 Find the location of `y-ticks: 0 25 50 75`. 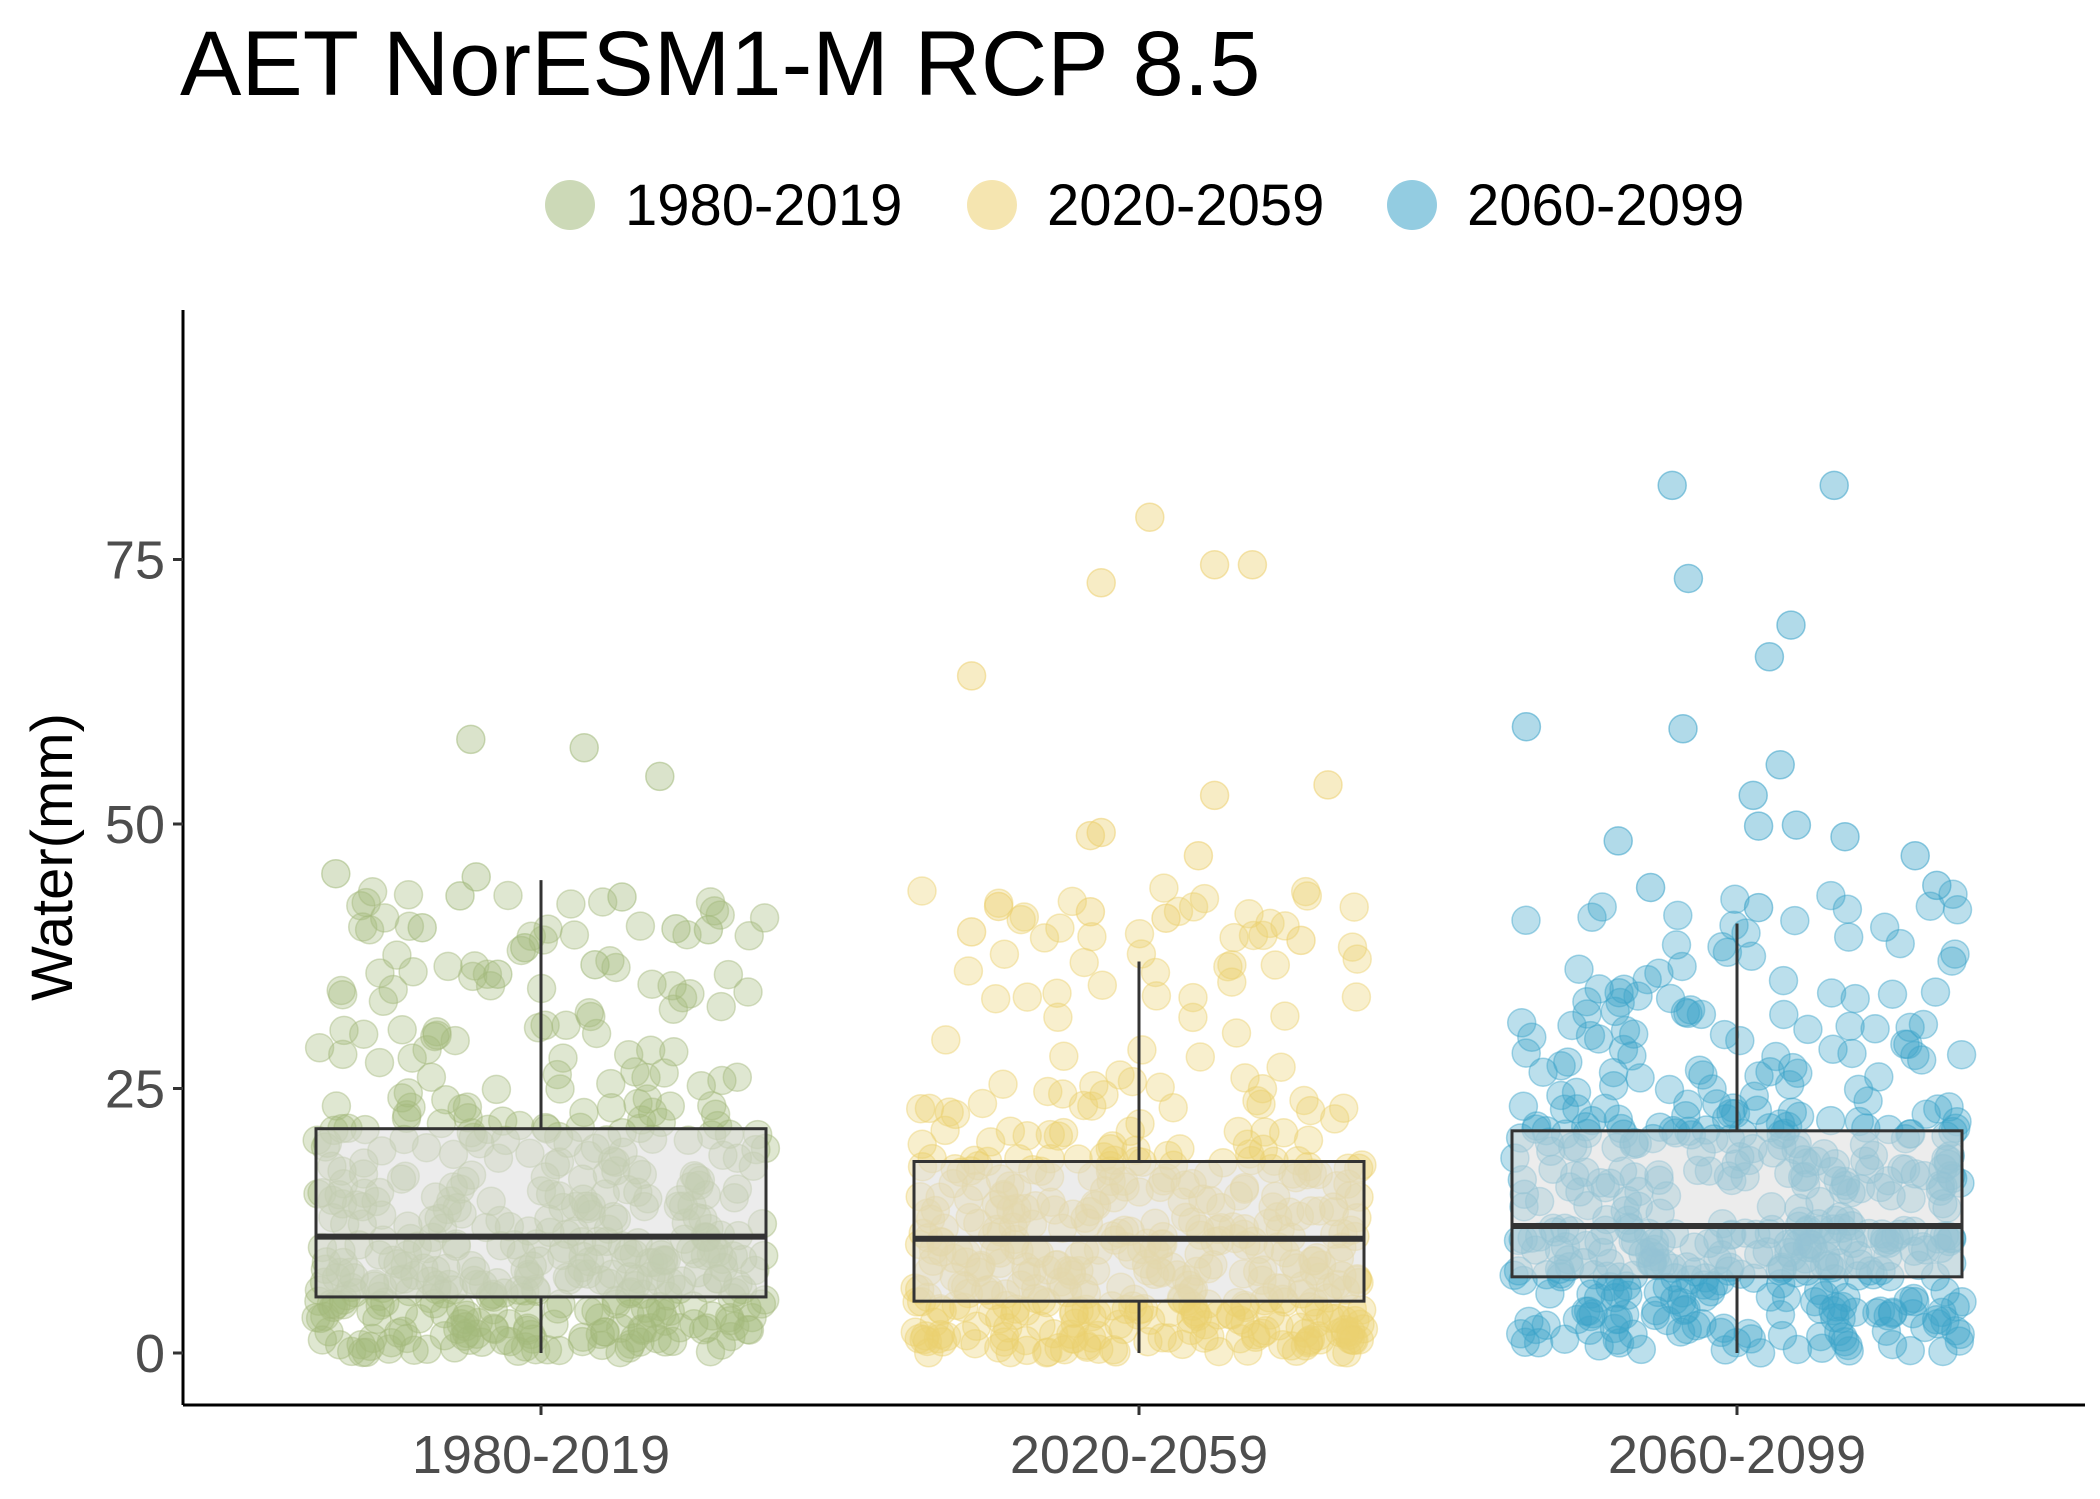

y-ticks: 0 25 50 75 is located at coordinates (144, 957).